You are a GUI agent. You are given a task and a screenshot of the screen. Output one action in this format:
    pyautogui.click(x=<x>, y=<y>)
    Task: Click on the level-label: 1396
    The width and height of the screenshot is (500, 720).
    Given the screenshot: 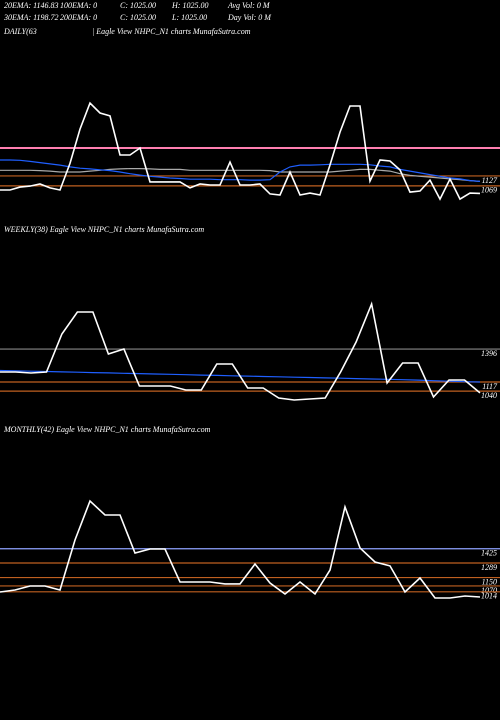 What is the action you would take?
    pyautogui.click(x=489, y=353)
    